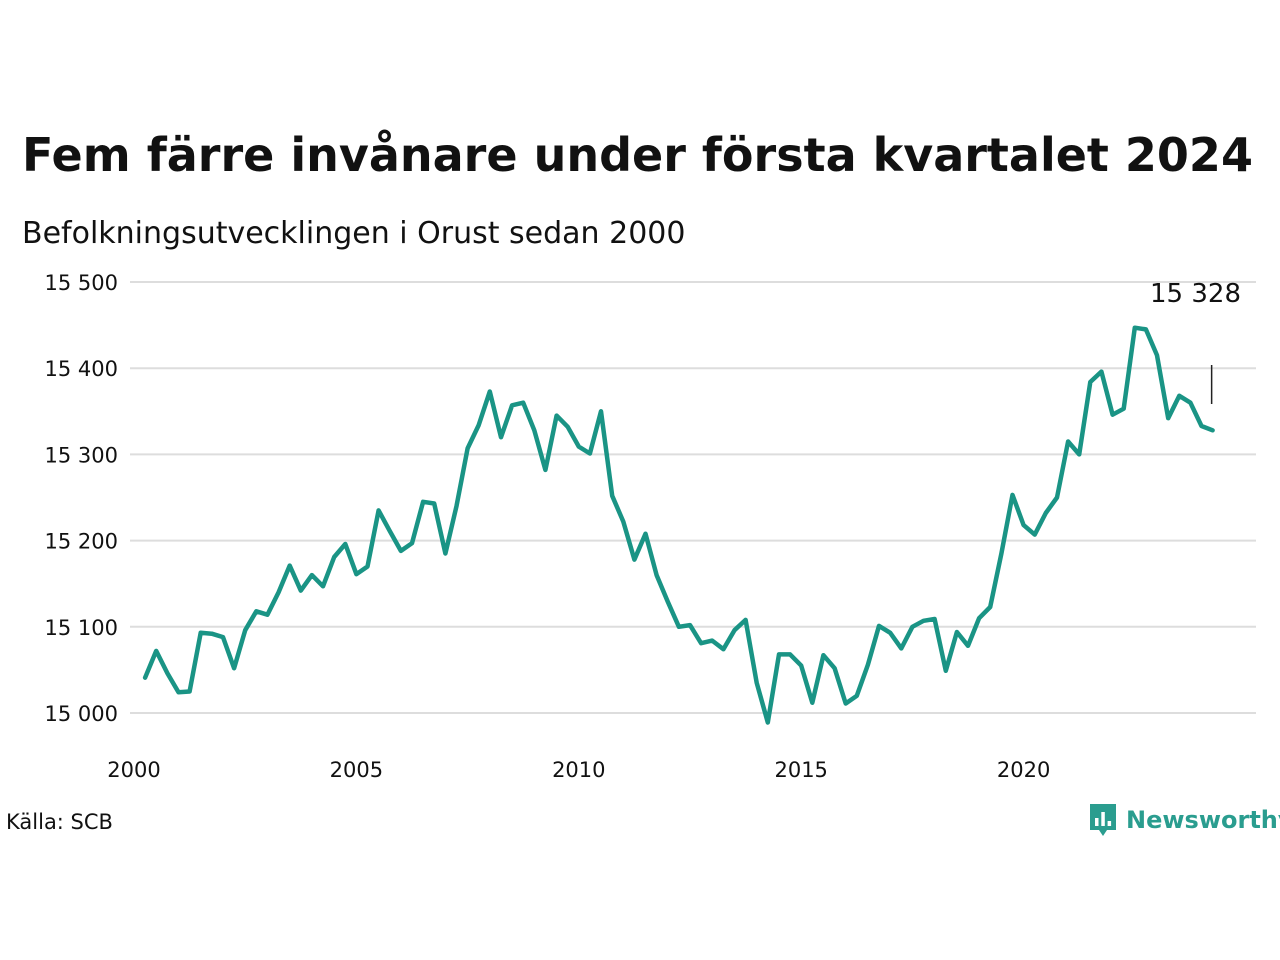 Image resolution: width=1280 pixels, height=960 pixels. I want to click on x-tick-label: 2020, so click(1023, 770).